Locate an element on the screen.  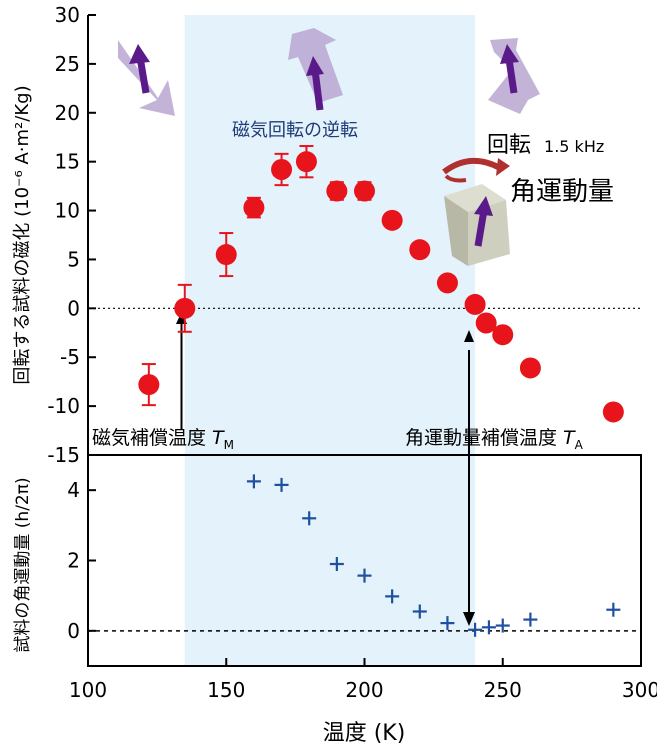
y-tick-label: 10 is located at coordinates (67, 211).